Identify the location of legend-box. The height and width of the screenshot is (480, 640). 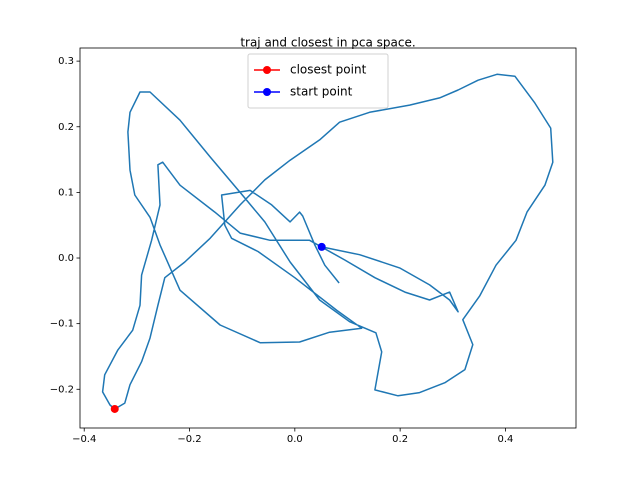
(318, 81).